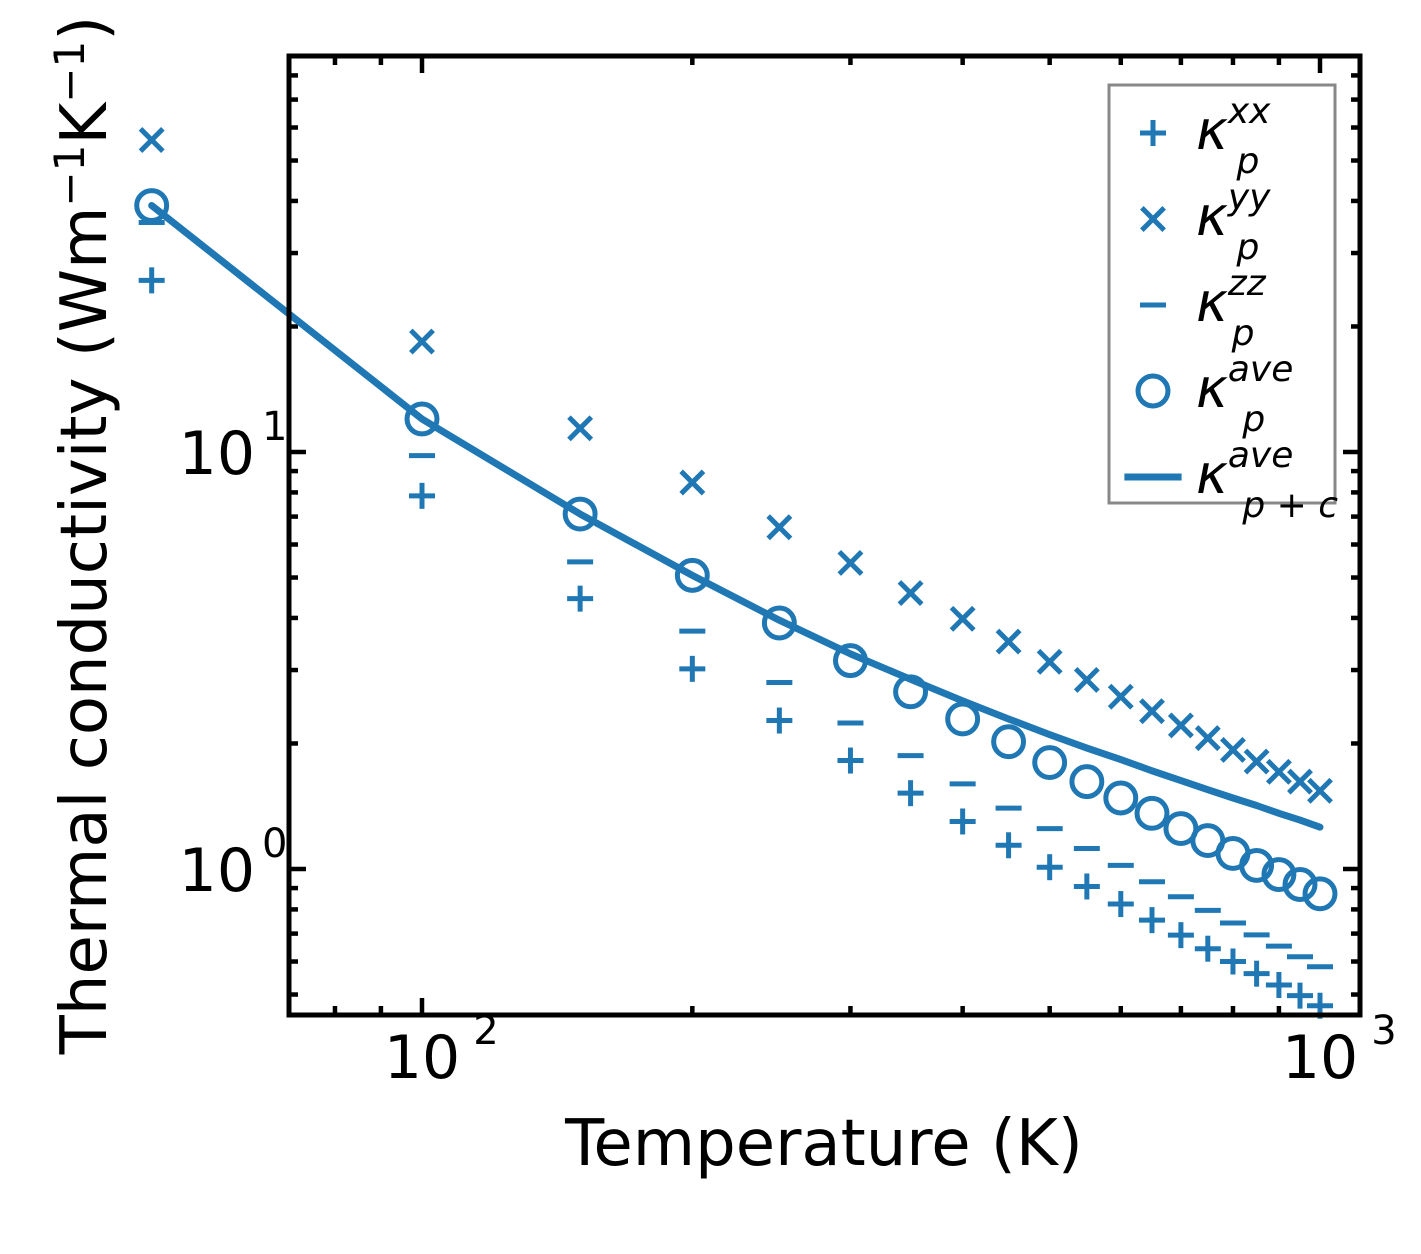 This screenshot has width=1421, height=1254. Describe the element at coordinates (1233, 136) in the screenshot. I see `legend-label-0: κxx p` at that location.